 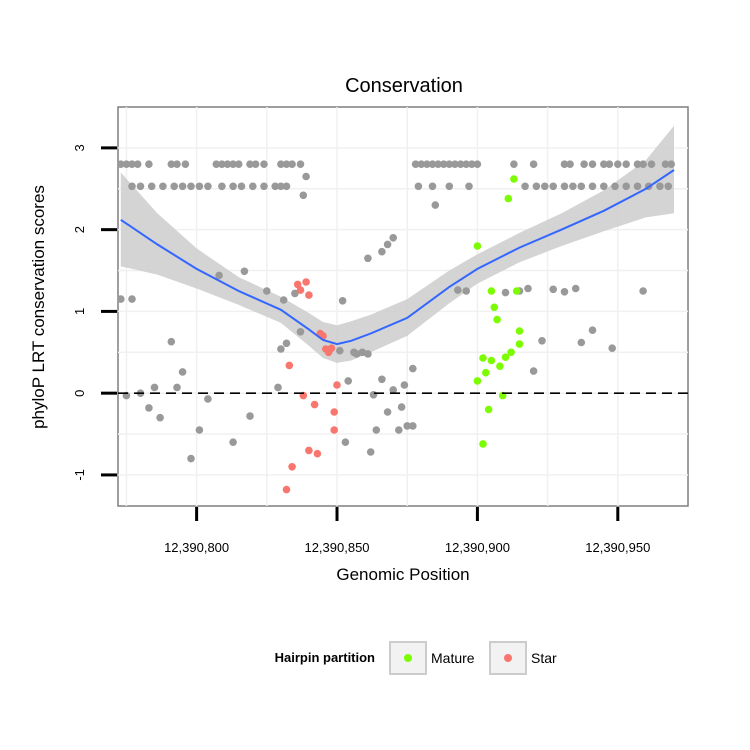 What do you see at coordinates (416, 658) in the screenshot?
I see `legend: Hairpin partition Mature Star` at bounding box center [416, 658].